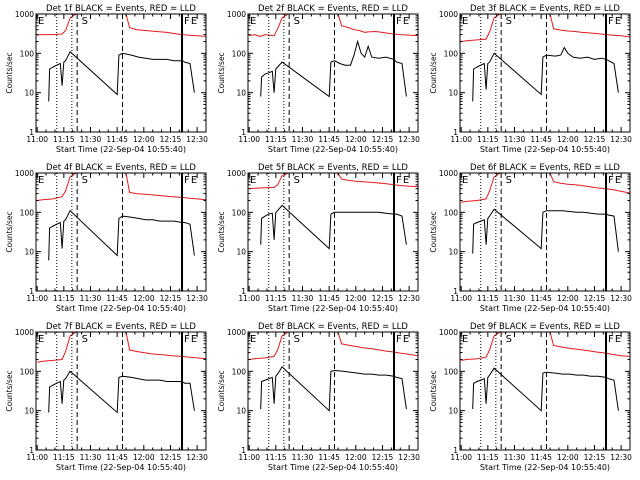 The height and width of the screenshot is (480, 640). Describe the element at coordinates (121, 168) in the screenshot. I see `chart-title: Det 4f BLACK = Events, RED = LLD` at that location.